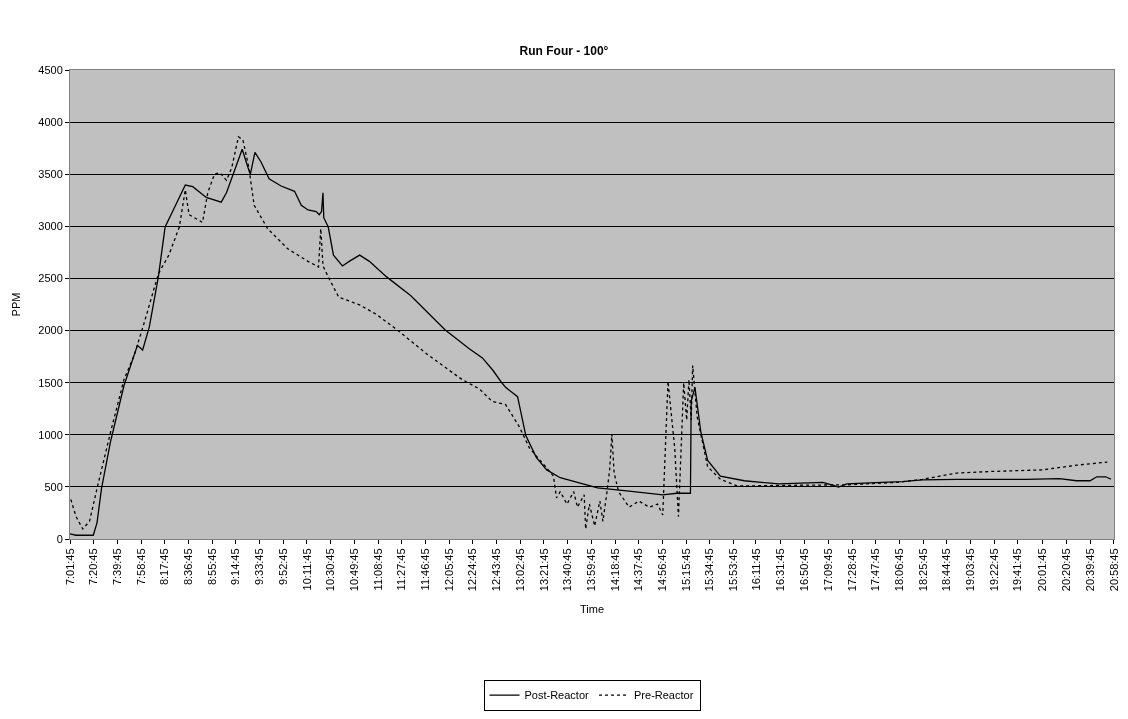 Image resolution: width=1128 pixels, height=719 pixels. I want to click on chart-title: Run Four - 100°, so click(564, 51).